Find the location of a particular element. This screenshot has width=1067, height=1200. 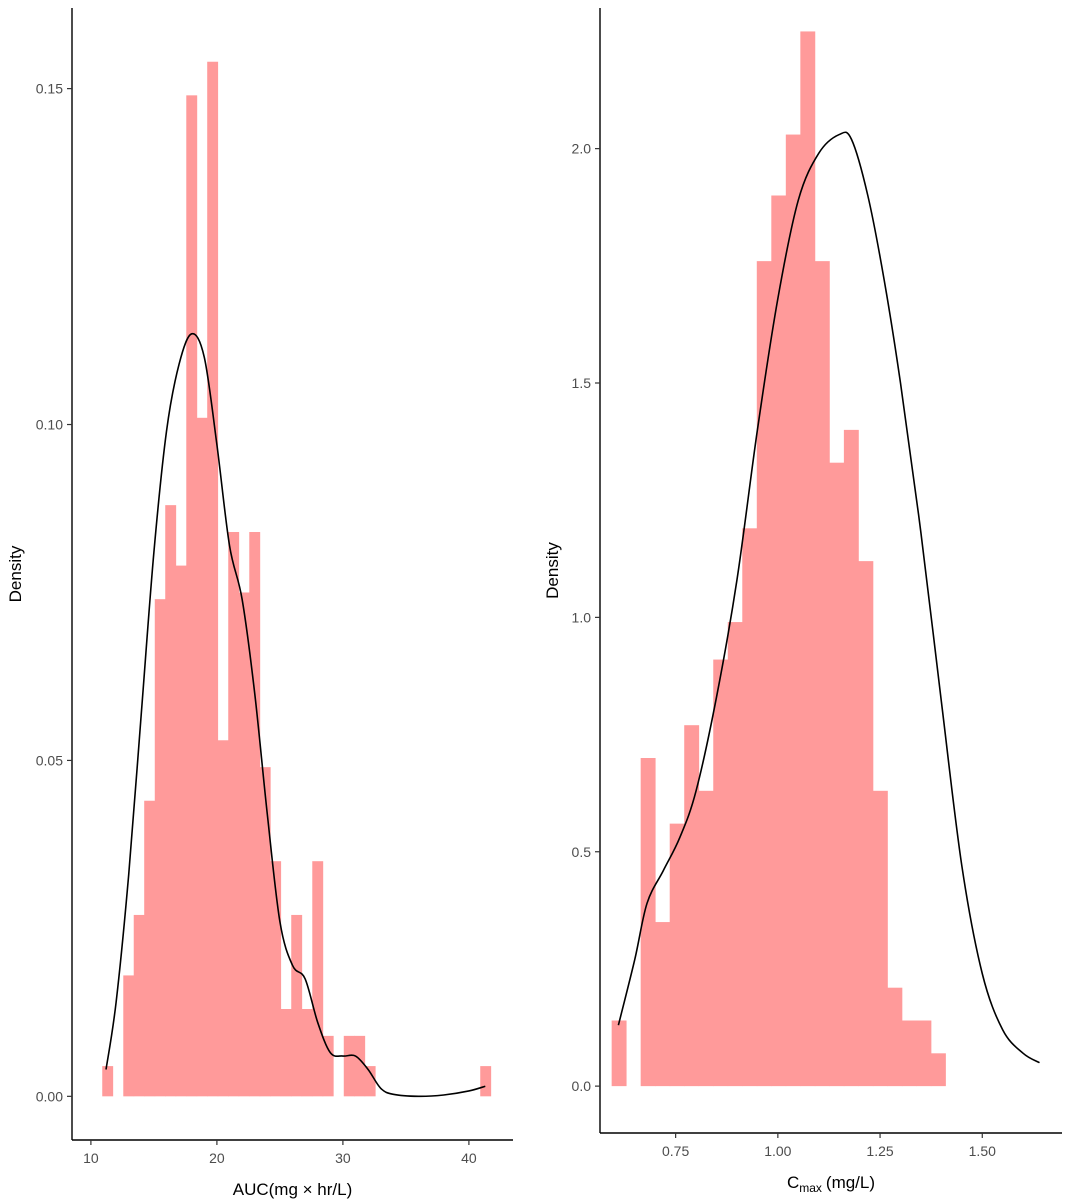

cmax-y-tick-label: 0.0 is located at coordinates (582, 1086).